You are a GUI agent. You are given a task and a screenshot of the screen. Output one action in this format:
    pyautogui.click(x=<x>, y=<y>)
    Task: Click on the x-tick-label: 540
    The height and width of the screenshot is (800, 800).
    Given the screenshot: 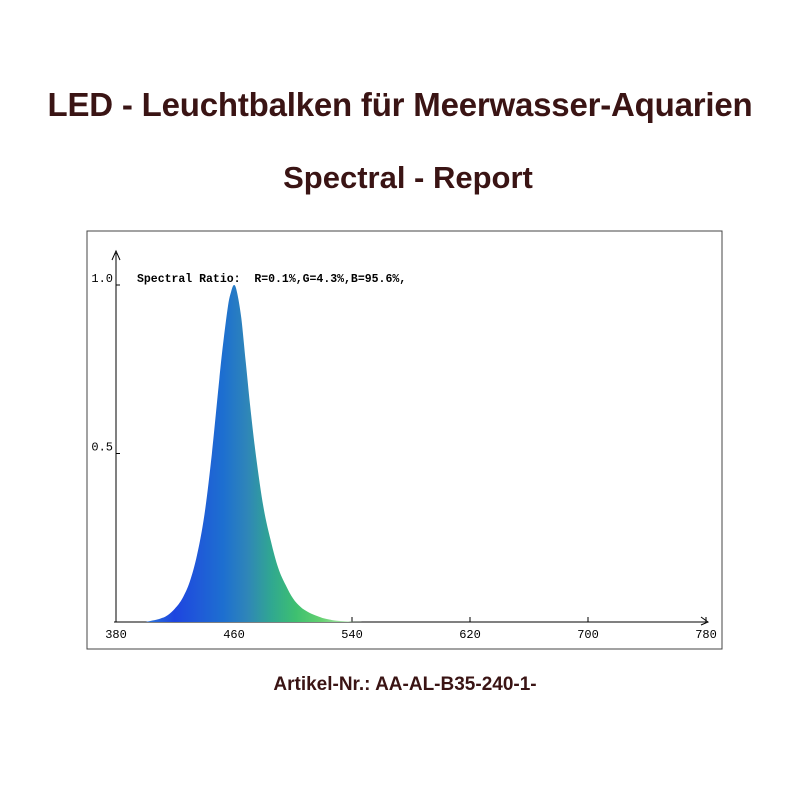 What is the action you would take?
    pyautogui.click(x=352, y=635)
    